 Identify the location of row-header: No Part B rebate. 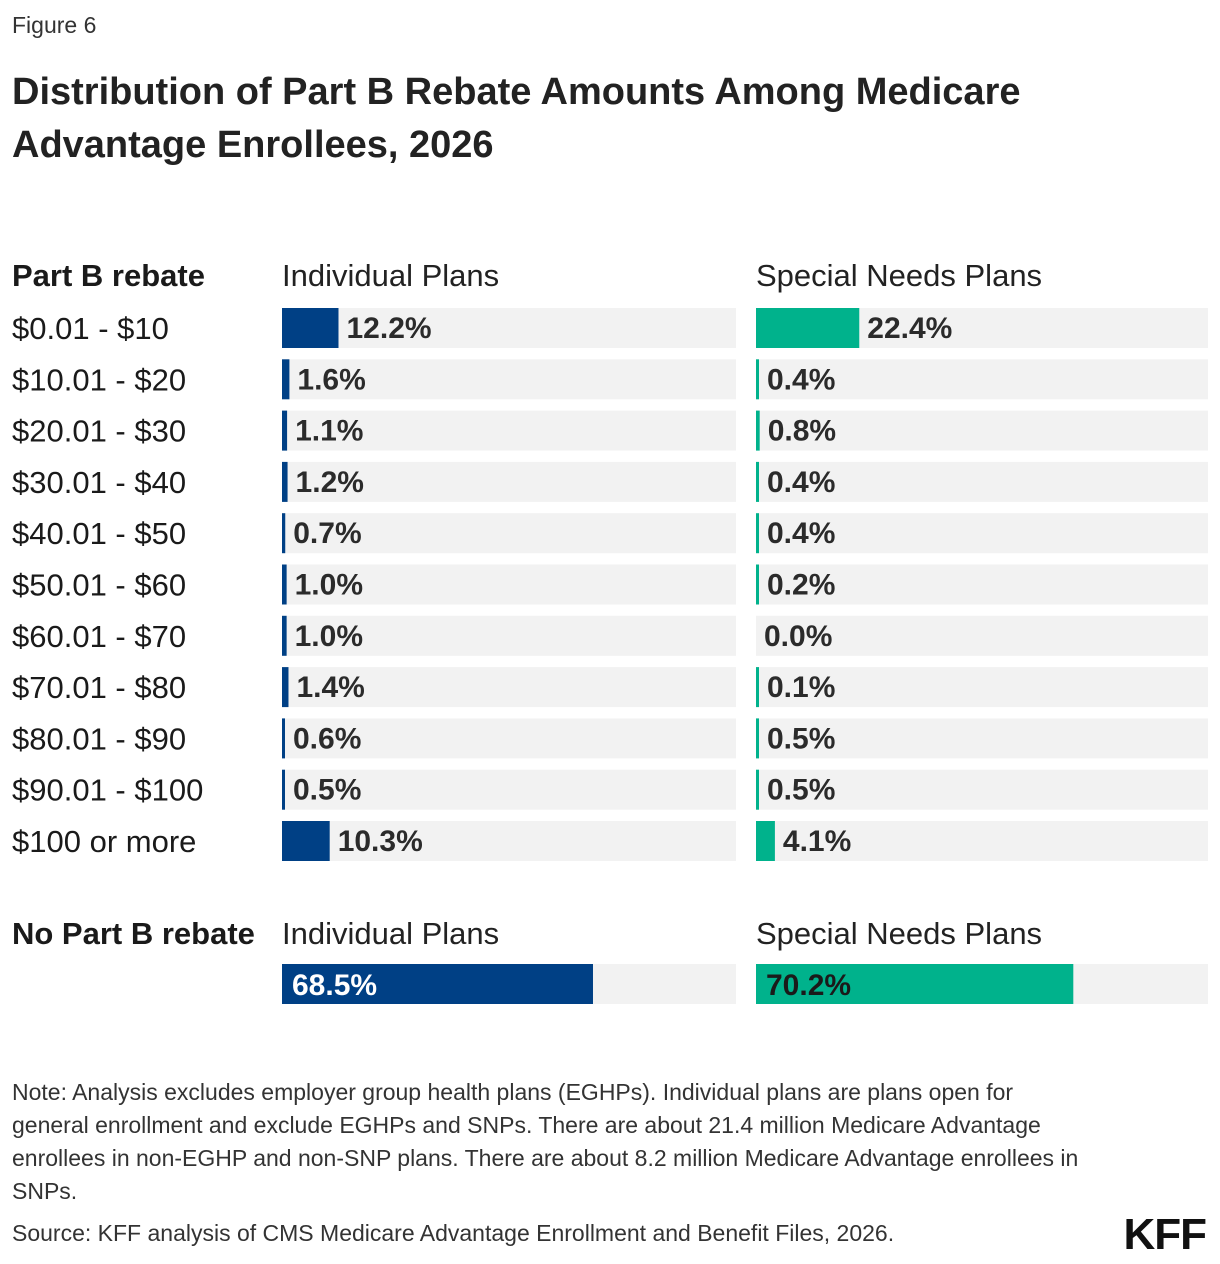
(133, 933).